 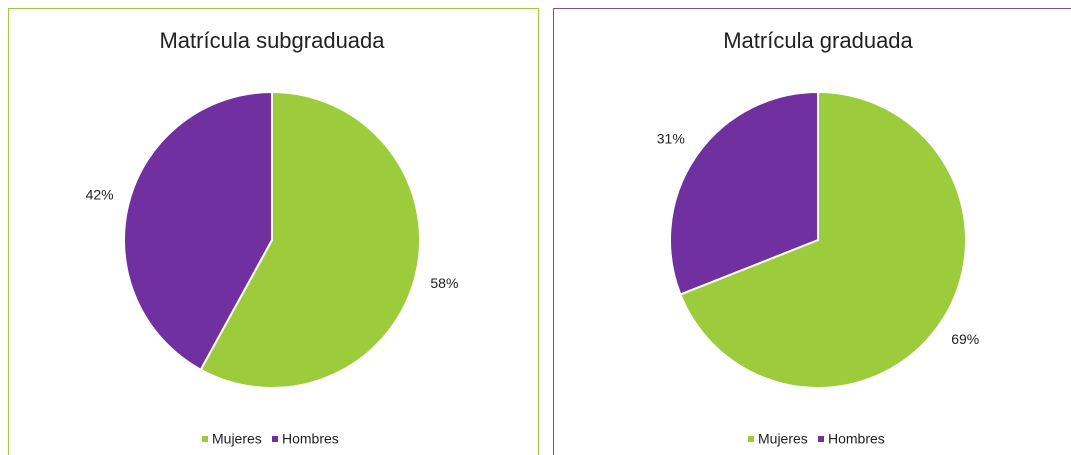 What do you see at coordinates (100, 194) in the screenshot?
I see `data-label: 42%` at bounding box center [100, 194].